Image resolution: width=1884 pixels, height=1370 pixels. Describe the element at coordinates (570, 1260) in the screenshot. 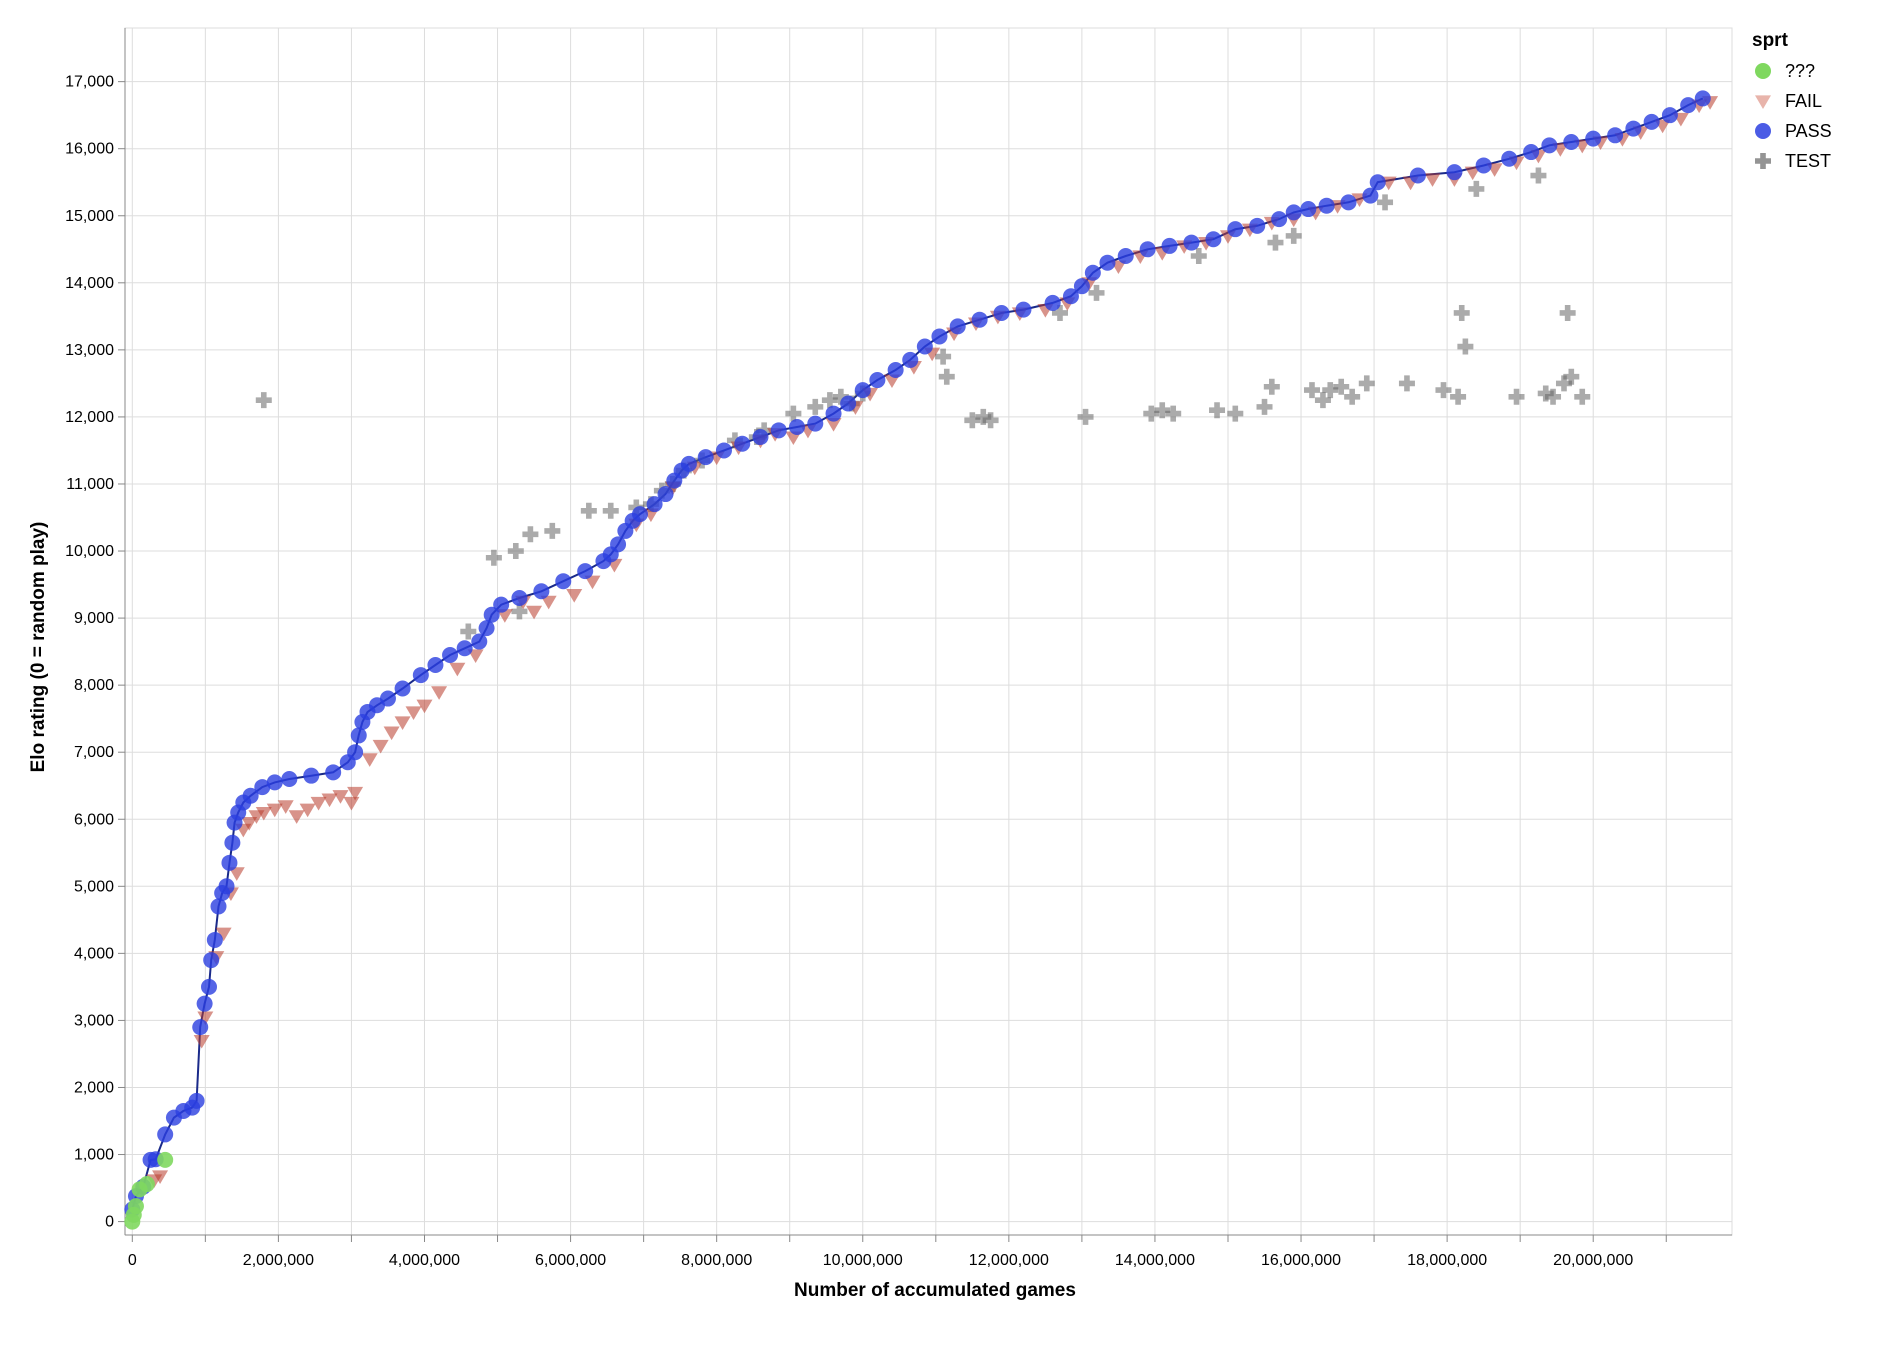

I see `x-tick-label: 6,000,000` at that location.